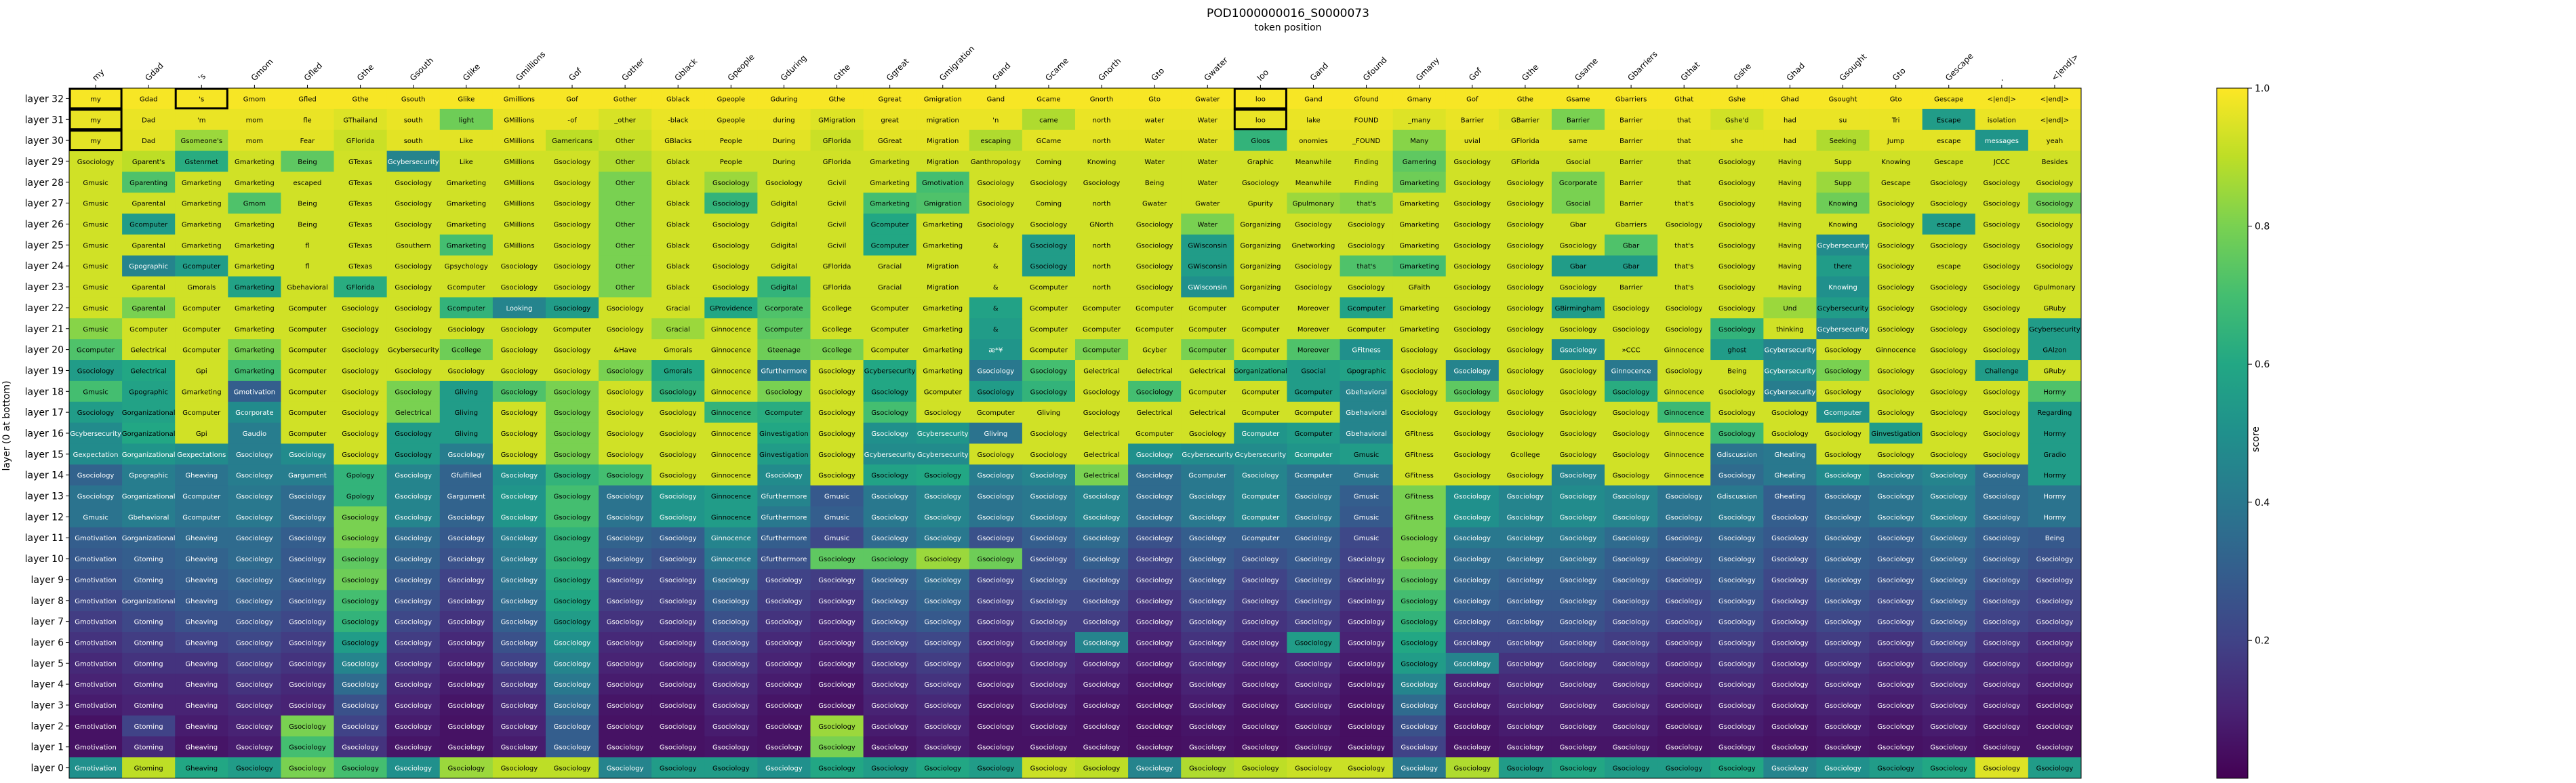 The width and height of the screenshot is (2576, 783). I want to click on x-tick-label: Gthat, so click(1690, 71).